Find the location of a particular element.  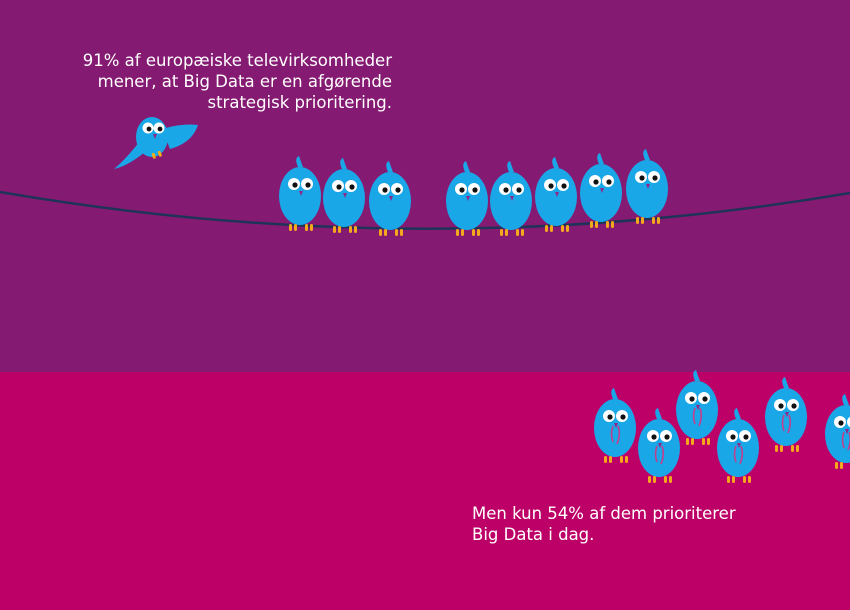

flying-bird-icon is located at coordinates (156, 143).